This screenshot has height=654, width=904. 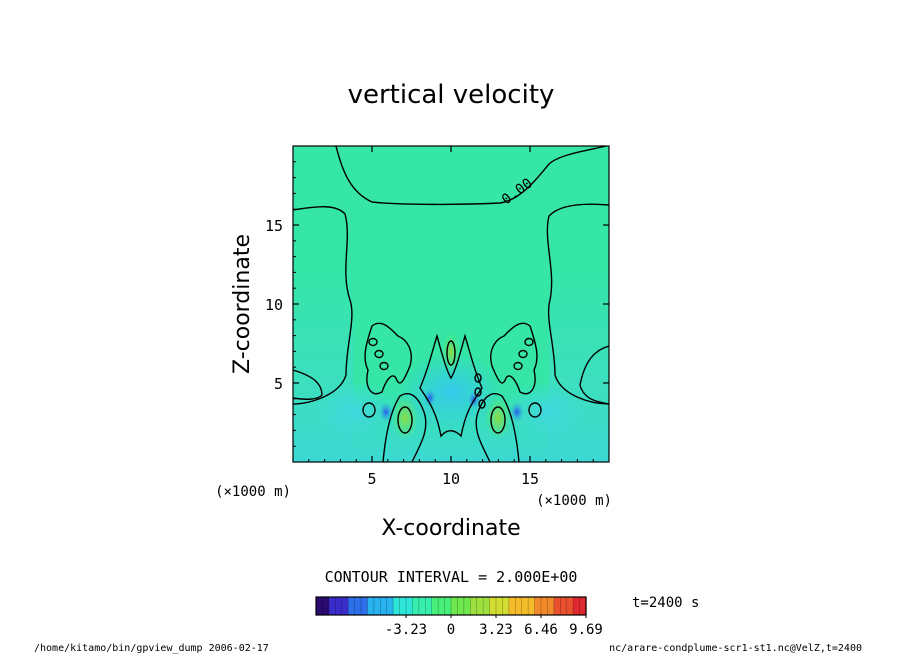 I want to click on blue-spot-left, so click(x=386, y=412).